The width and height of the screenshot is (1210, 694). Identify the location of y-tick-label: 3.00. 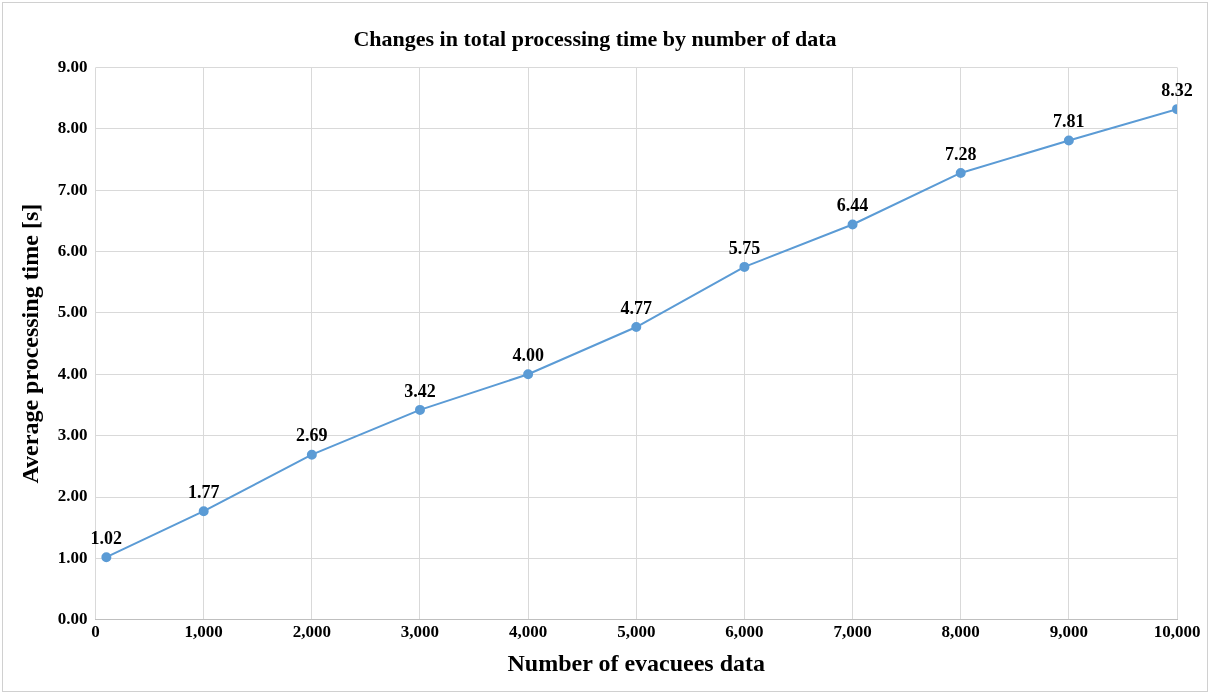
(72, 435).